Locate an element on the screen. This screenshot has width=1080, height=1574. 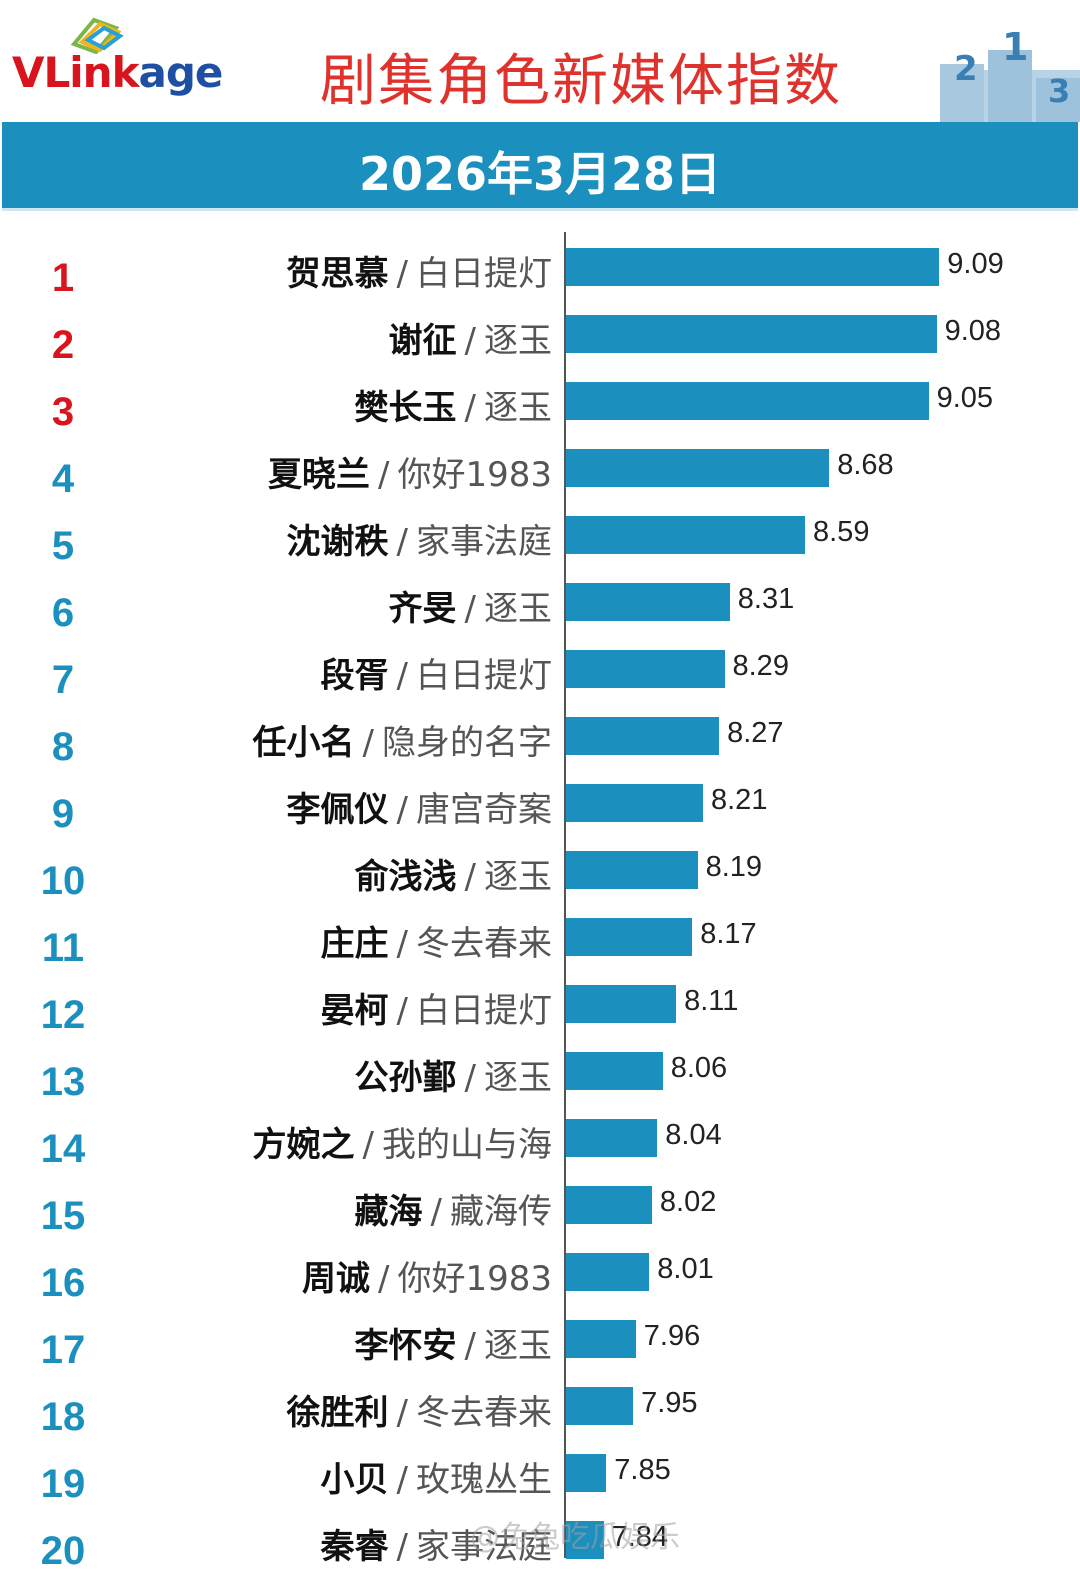
row-label: 樊长玉 / 逐玉 is located at coordinates (453, 404).